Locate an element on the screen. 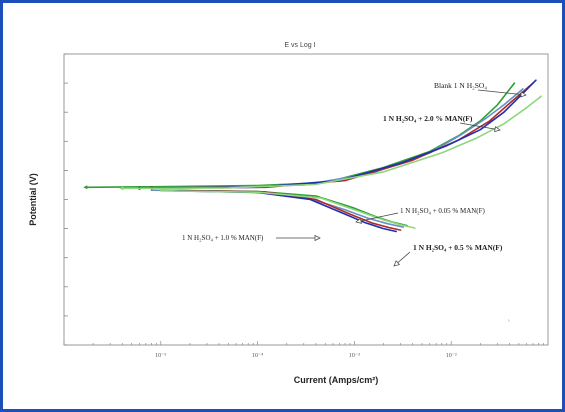 The width and height of the screenshot is (565, 412). annotation-blank: Blank 1 N H₂SO₄ is located at coordinates (460, 85).